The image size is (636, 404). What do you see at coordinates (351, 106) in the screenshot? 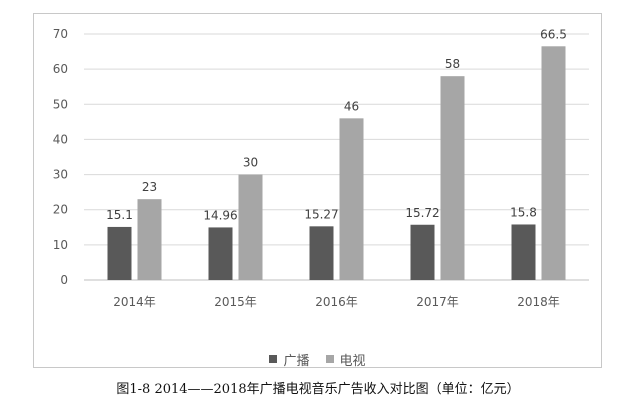
I see `data-label-dianshi: 46` at bounding box center [351, 106].